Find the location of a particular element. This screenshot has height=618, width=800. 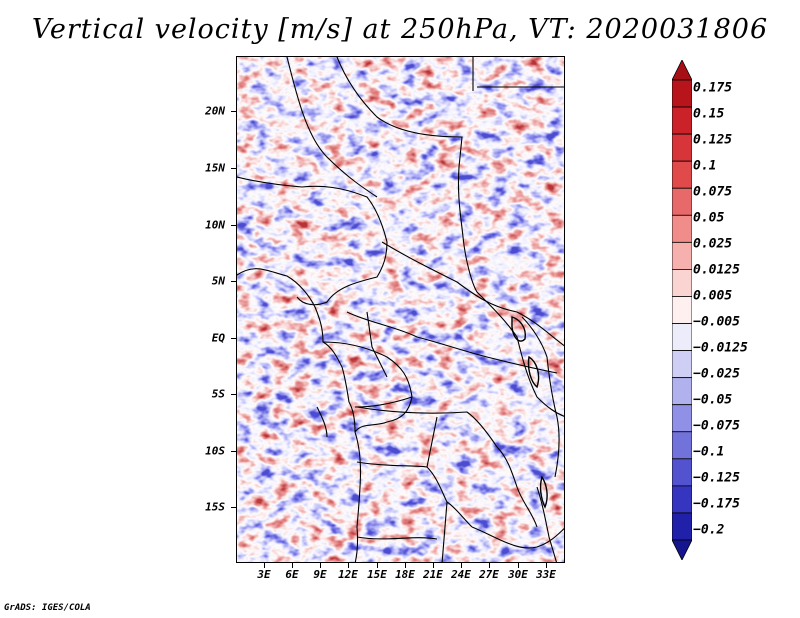

lon-label: 33E is located at coordinates (546, 574).